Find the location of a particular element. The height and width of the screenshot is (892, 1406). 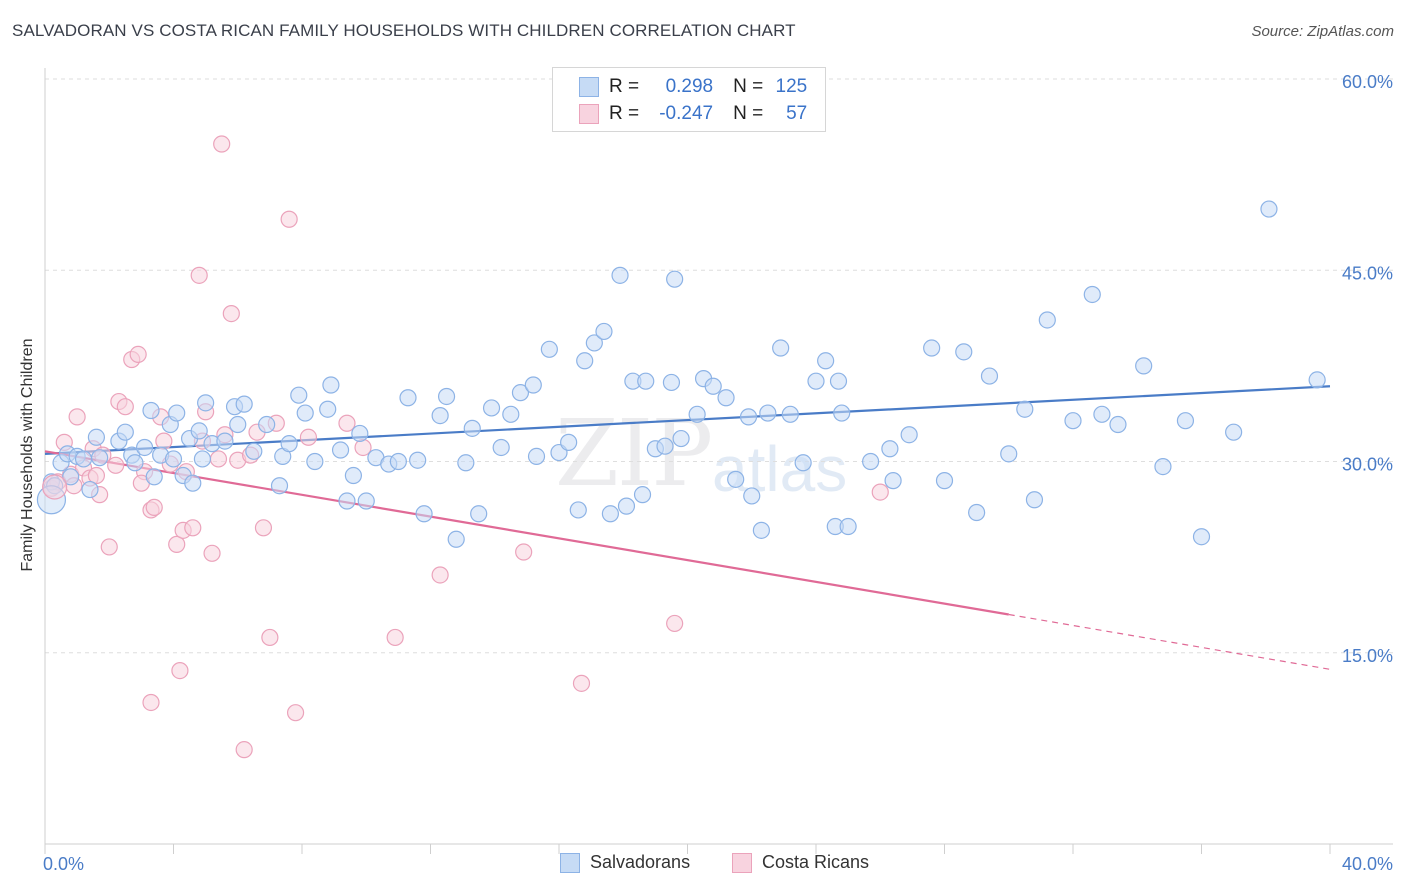

legend-r-value: -0.247 is located at coordinates (686, 113).